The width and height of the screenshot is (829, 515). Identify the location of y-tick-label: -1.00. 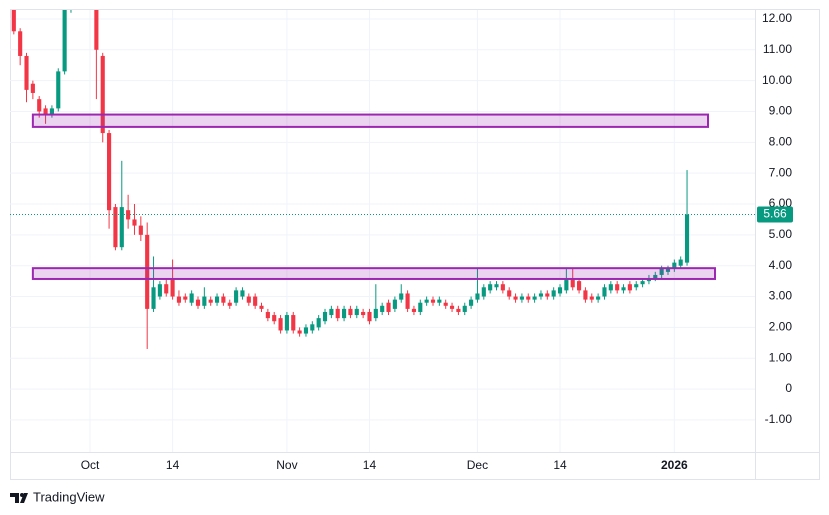
(779, 419).